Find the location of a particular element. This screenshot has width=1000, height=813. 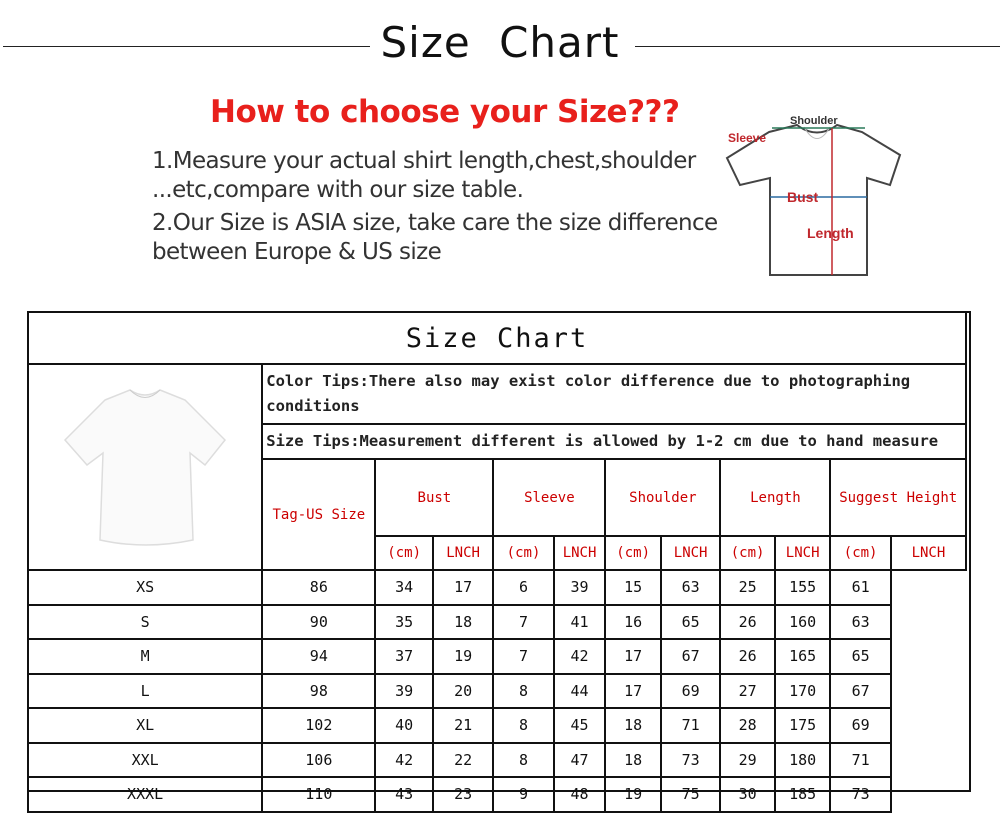

table-row: XS 86 34 17 6 39 15 63 25 155 61 is located at coordinates (496, 587).